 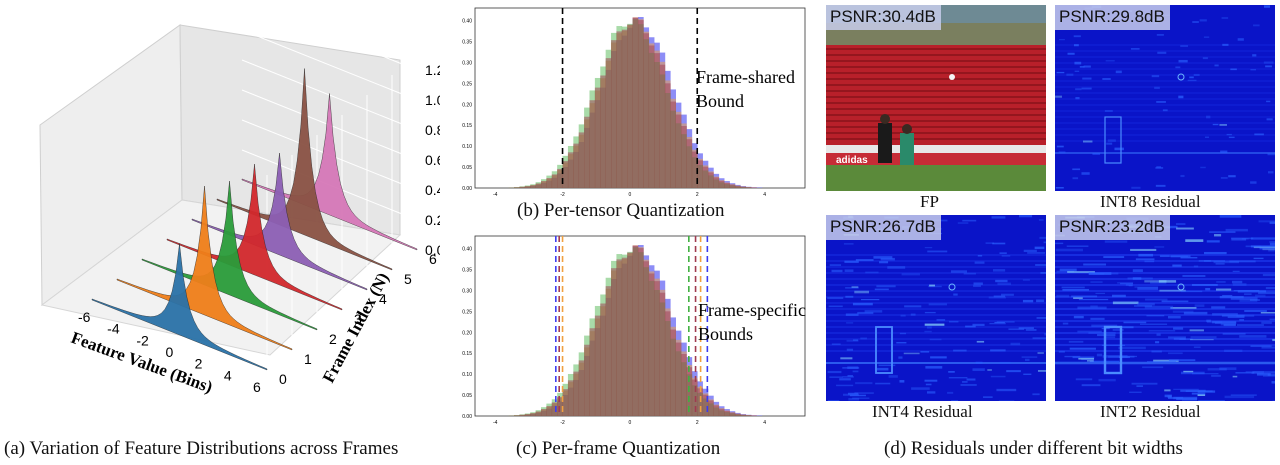 What do you see at coordinates (697, 423) in the screenshot?
I see `c-xtick: 2` at bounding box center [697, 423].